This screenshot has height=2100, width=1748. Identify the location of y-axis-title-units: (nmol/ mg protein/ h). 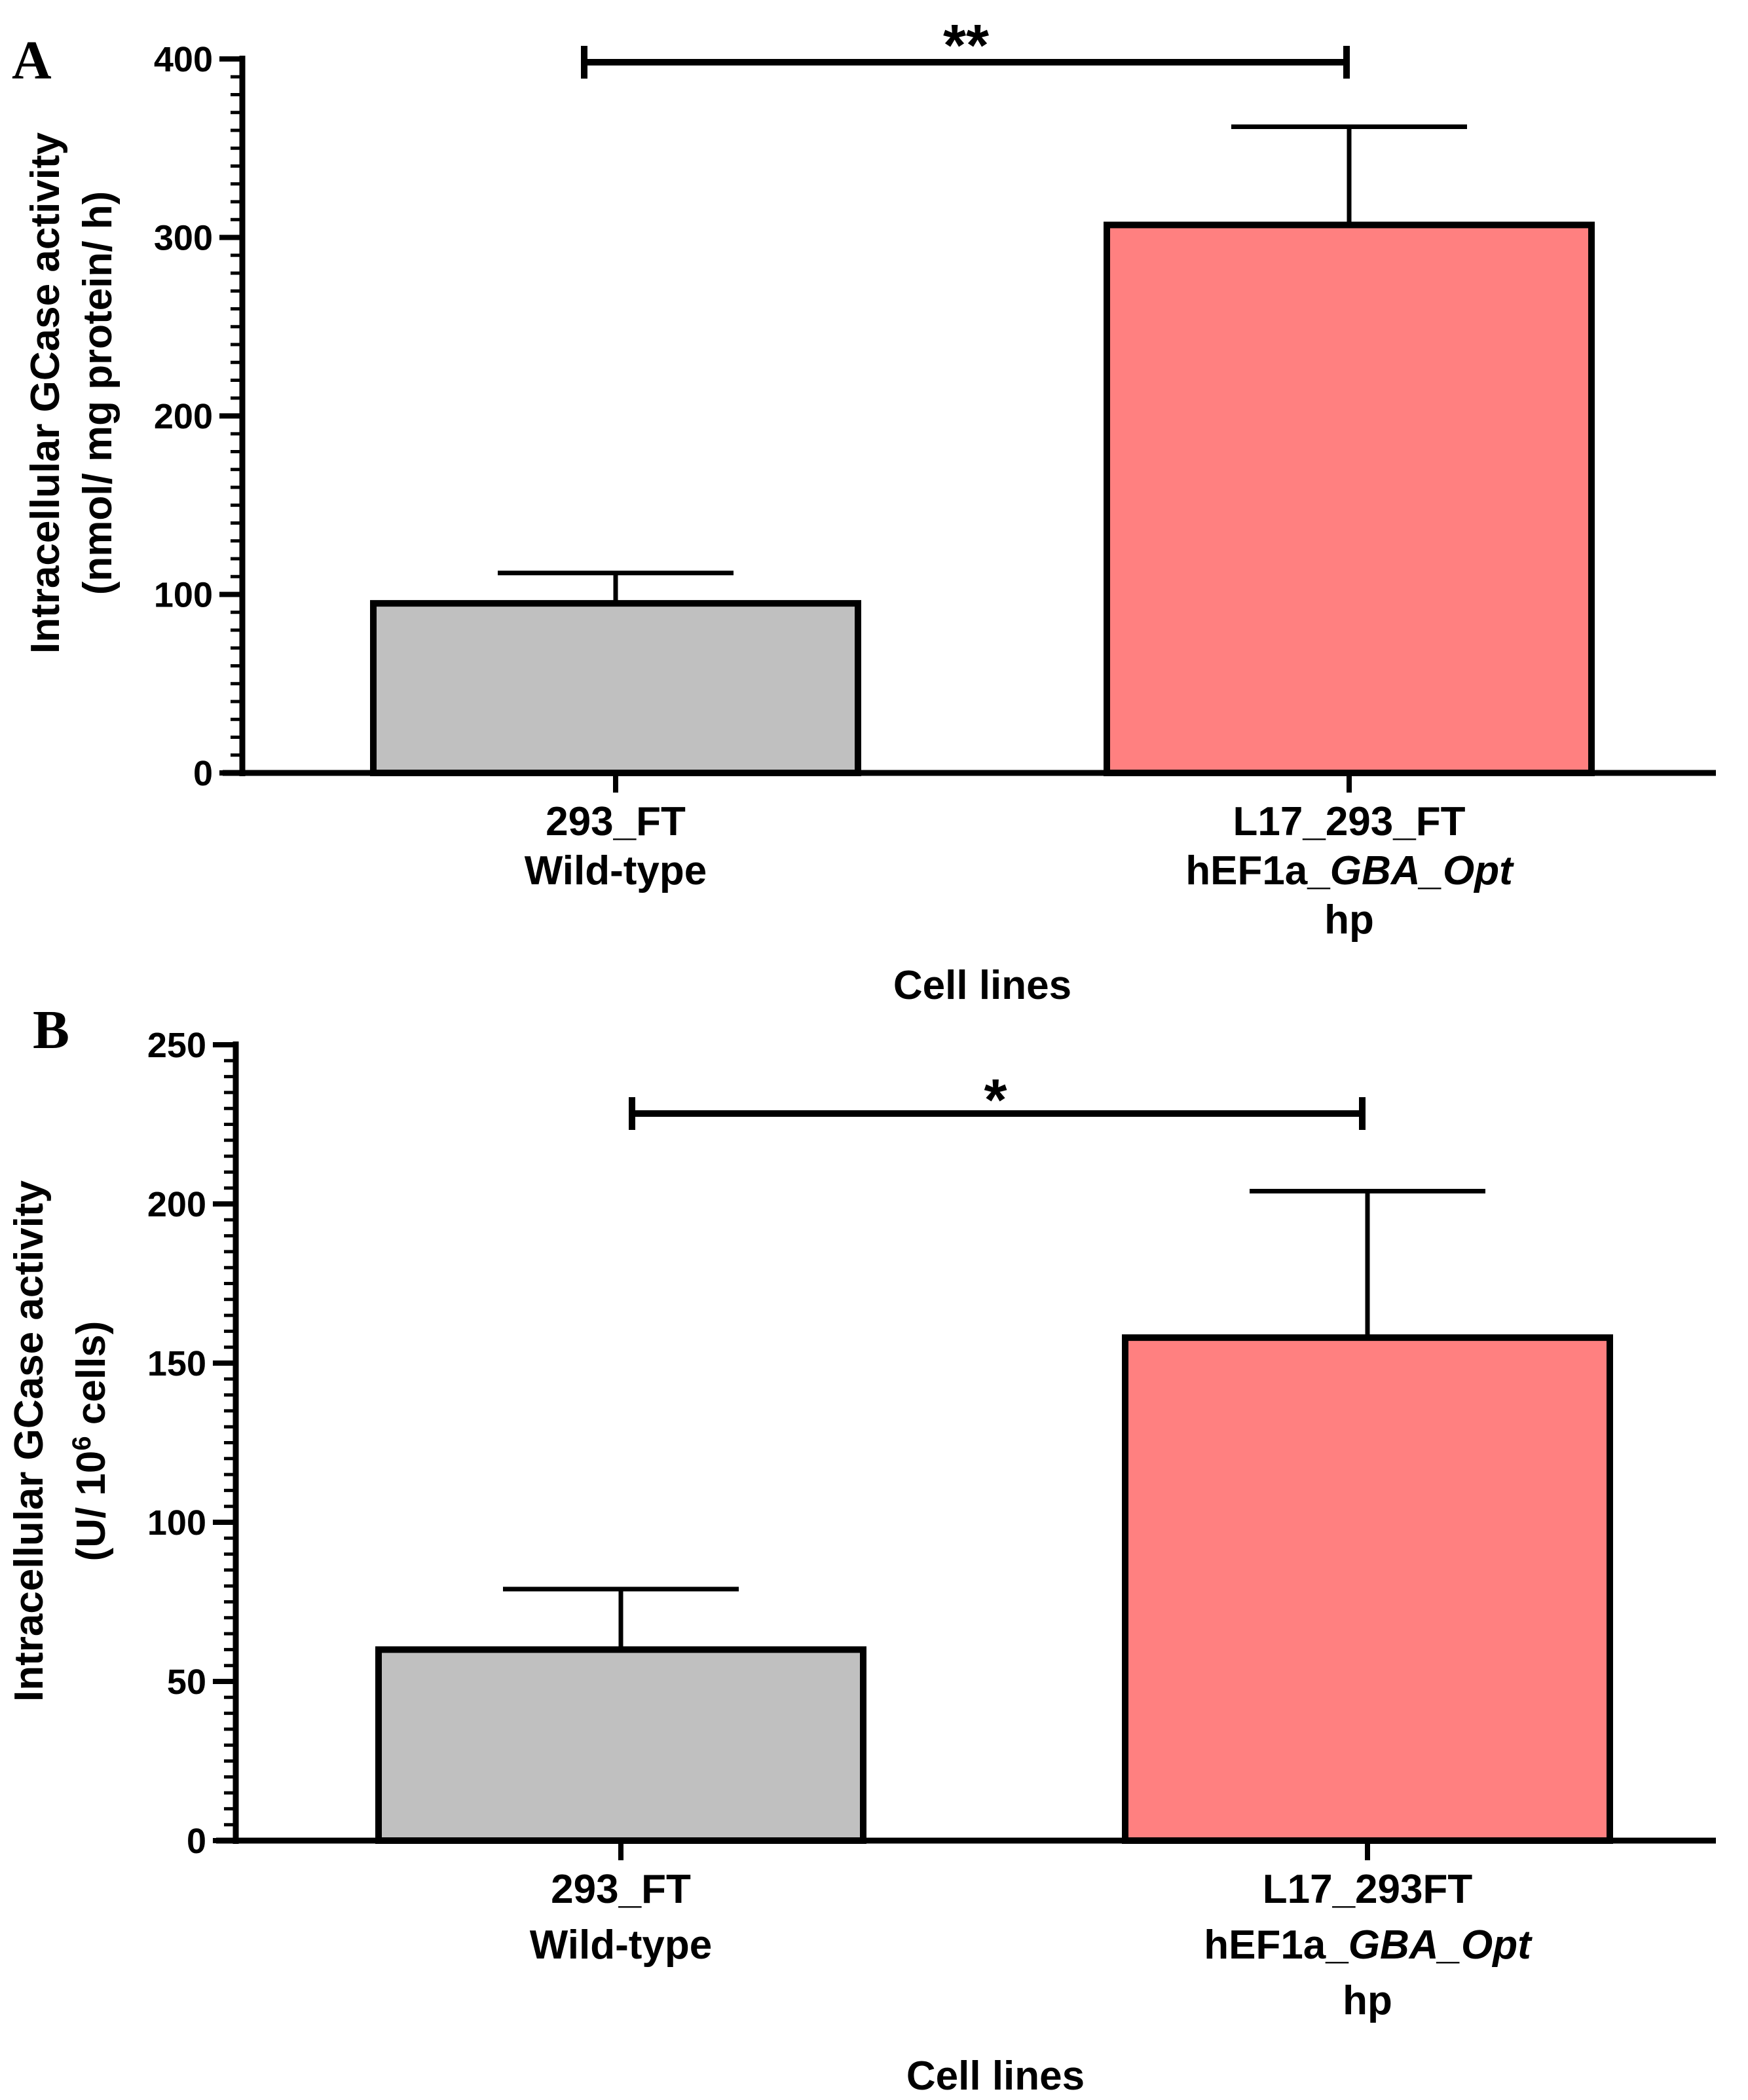
(98, 393).